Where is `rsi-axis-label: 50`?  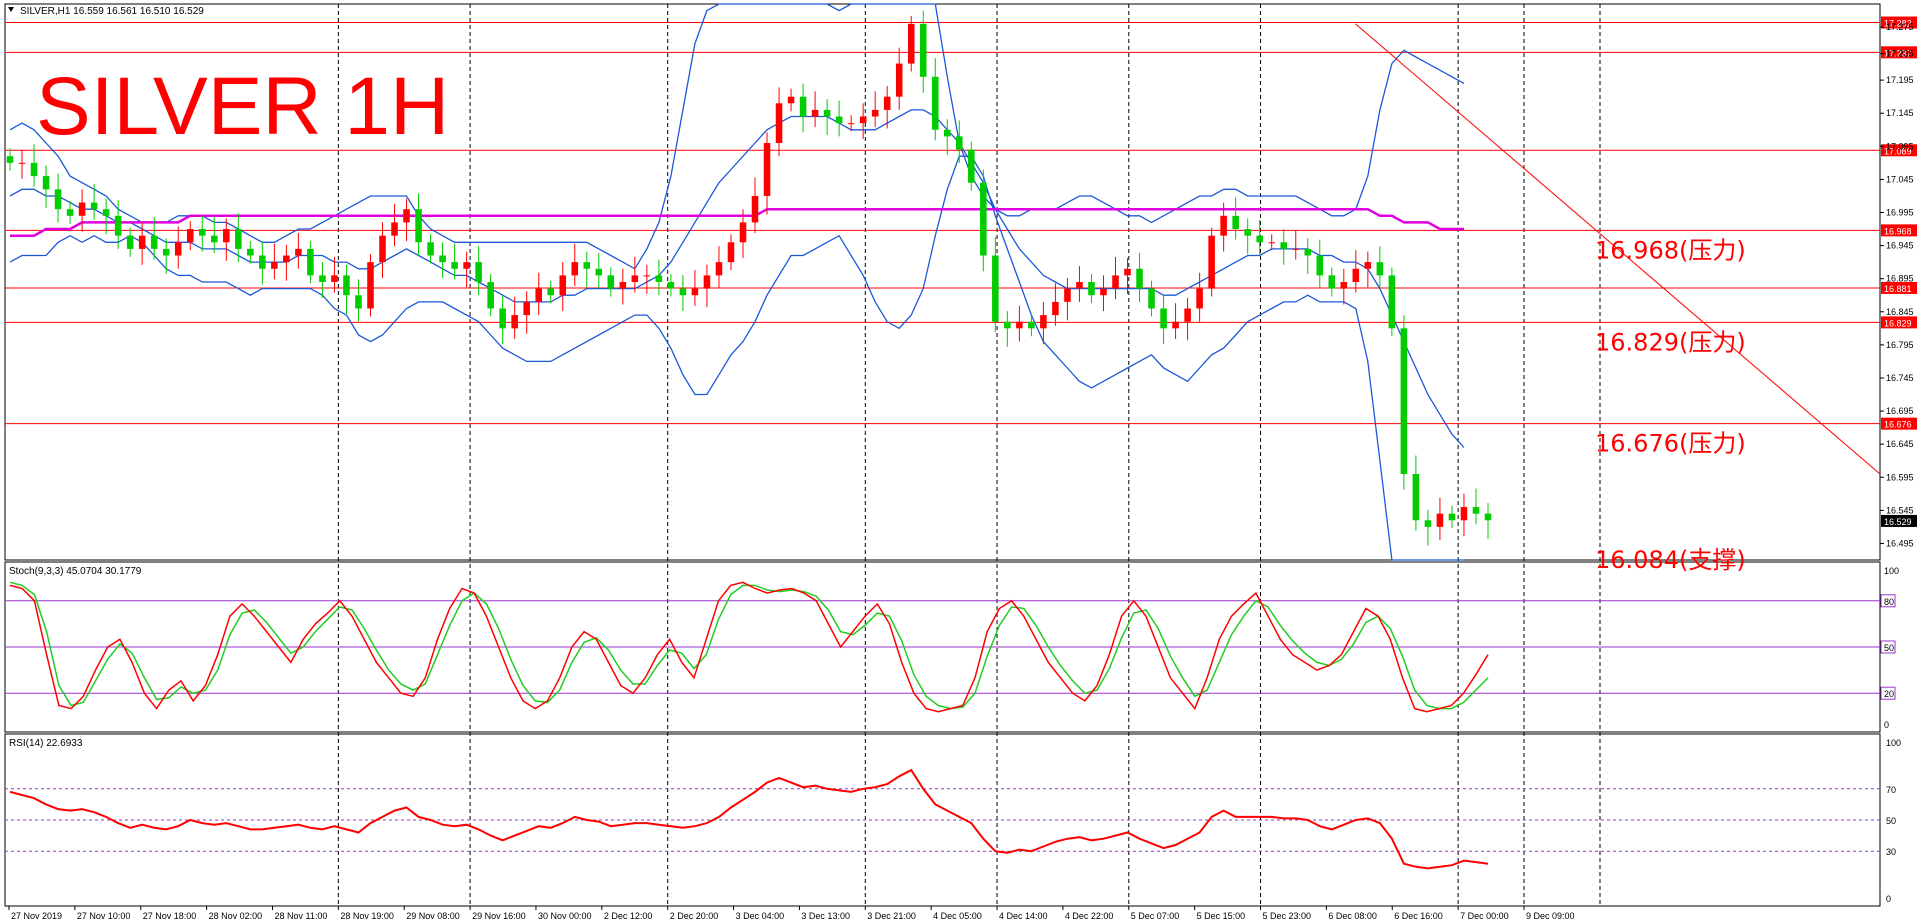 rsi-axis-label: 50 is located at coordinates (1891, 821).